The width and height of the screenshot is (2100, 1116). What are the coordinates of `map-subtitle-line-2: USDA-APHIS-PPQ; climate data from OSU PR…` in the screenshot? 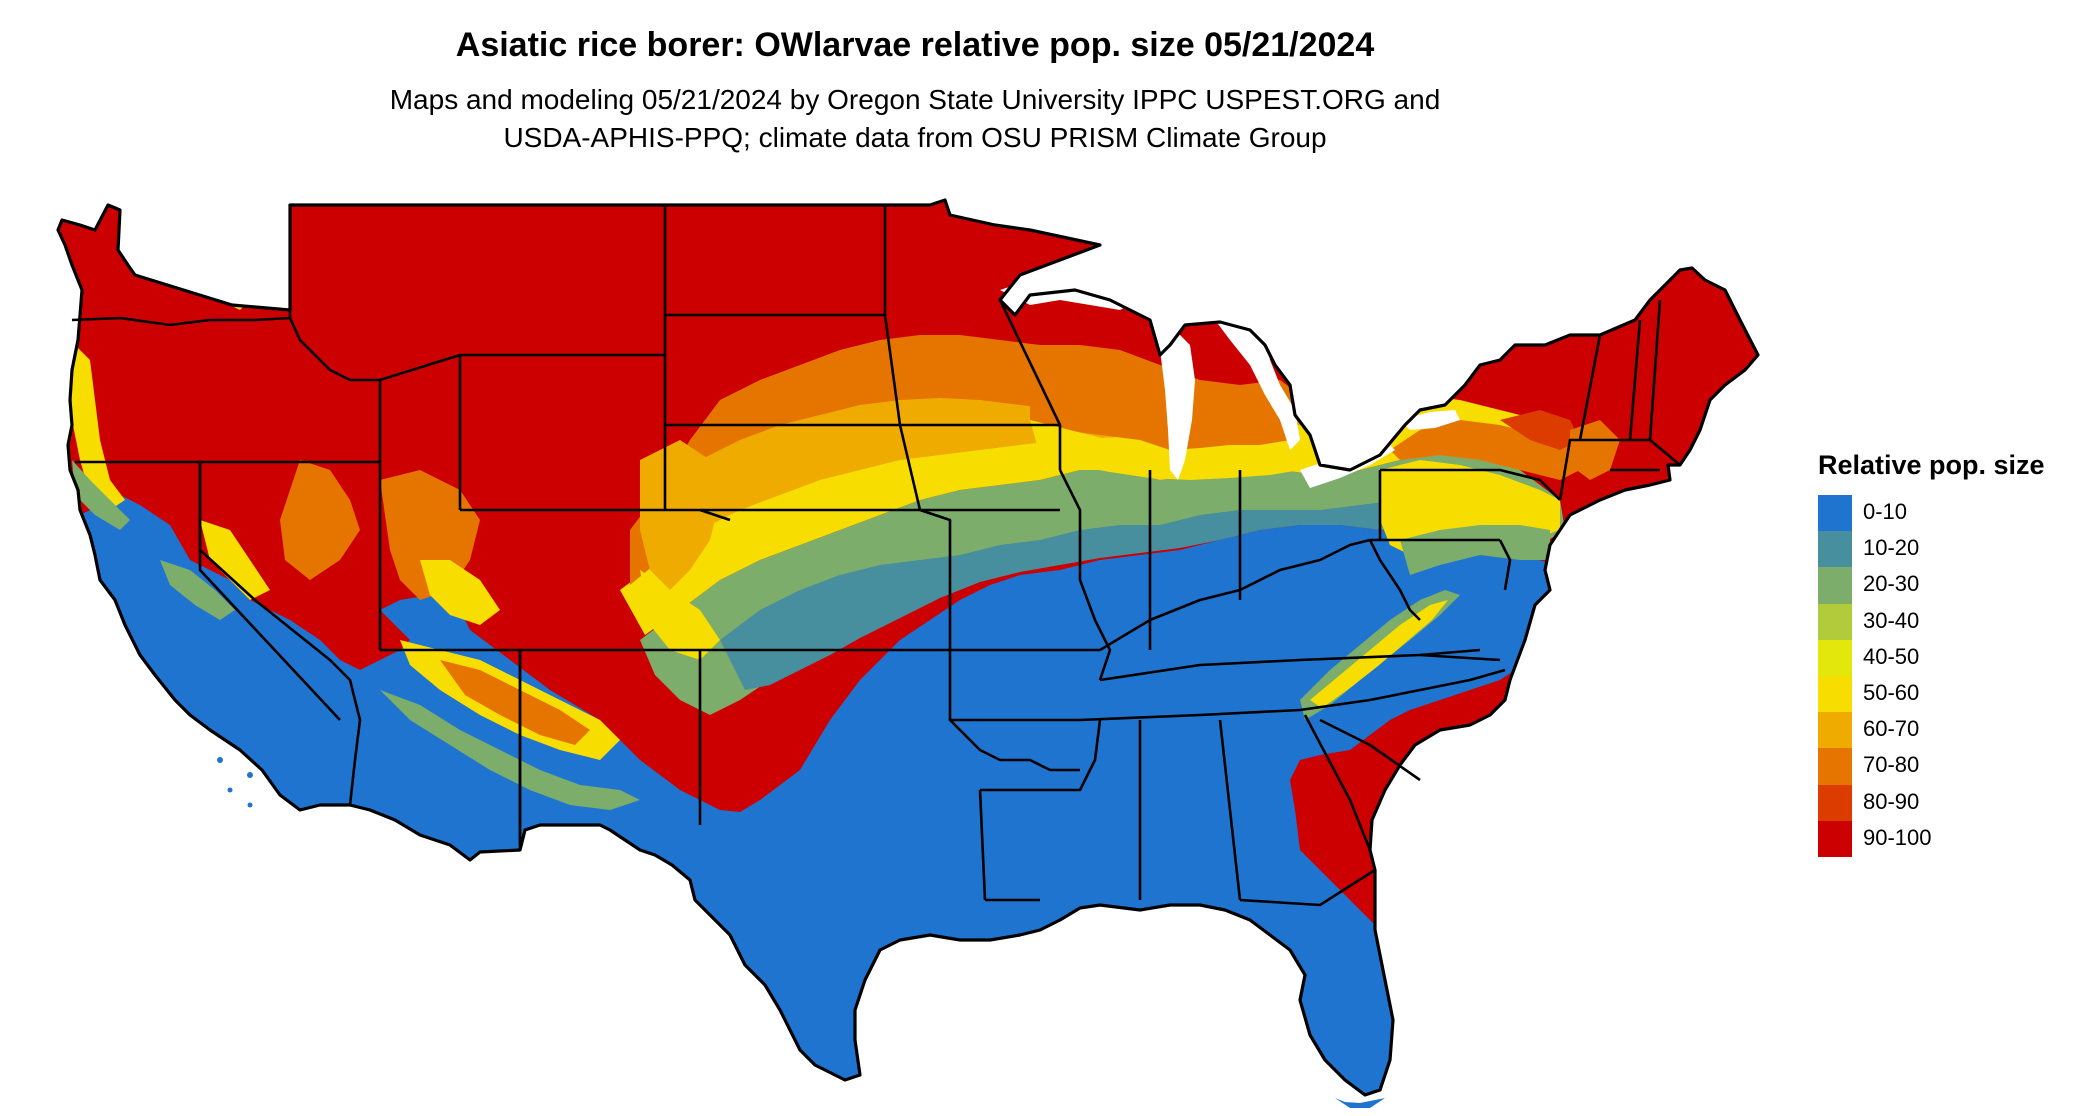 It's located at (915, 137).